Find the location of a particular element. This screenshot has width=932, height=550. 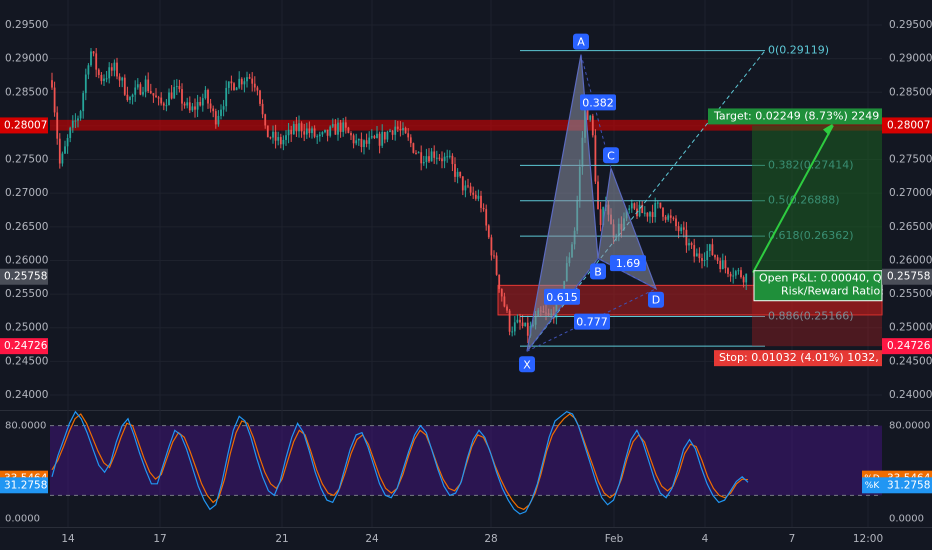

stop-label-box is located at coordinates (798, 358).